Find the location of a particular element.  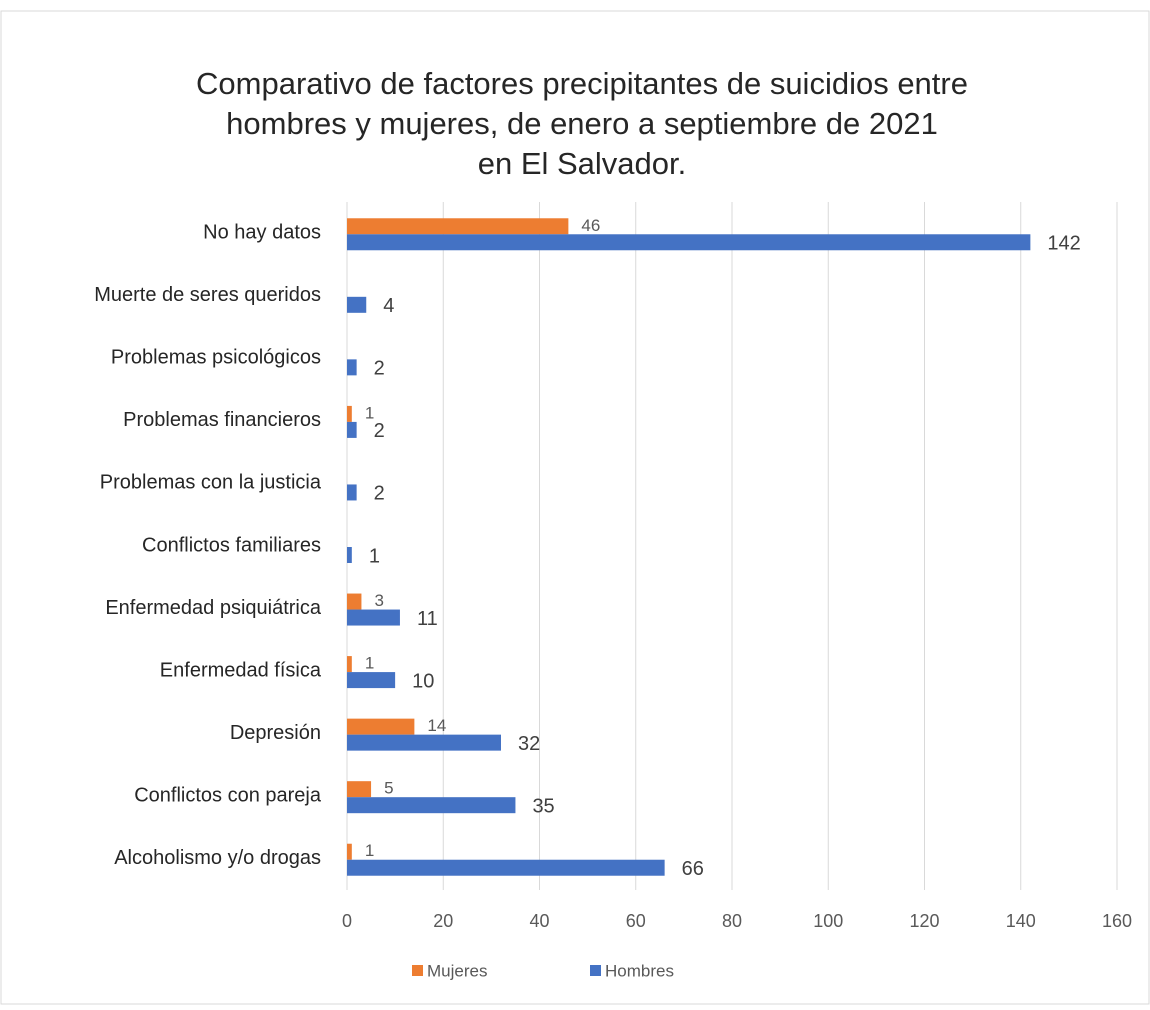

x-tick-label: 140 is located at coordinates (1021, 921).